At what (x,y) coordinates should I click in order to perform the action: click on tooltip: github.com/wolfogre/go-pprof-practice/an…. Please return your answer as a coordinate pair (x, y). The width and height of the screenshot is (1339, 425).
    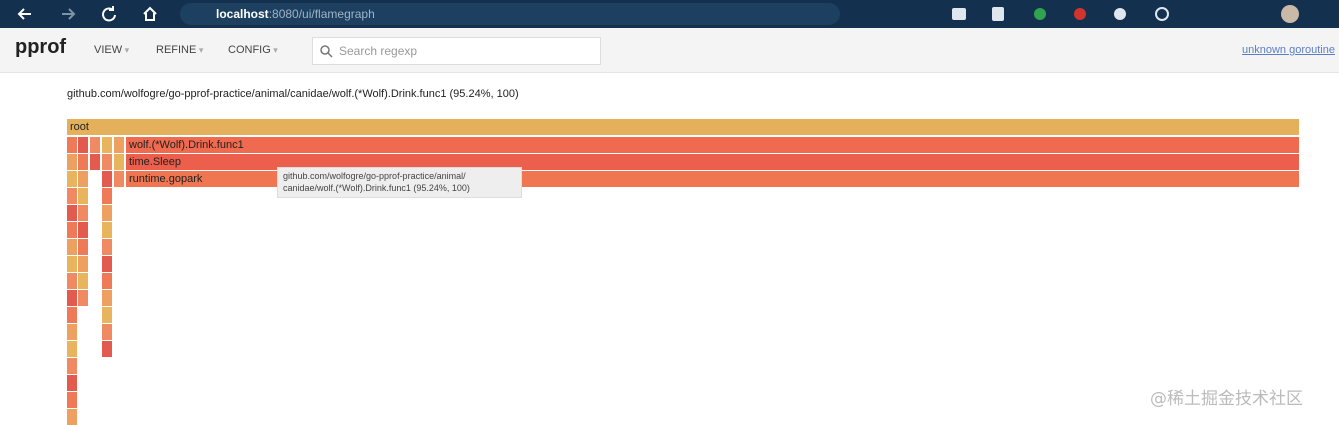
    Looking at the image, I should click on (399, 182).